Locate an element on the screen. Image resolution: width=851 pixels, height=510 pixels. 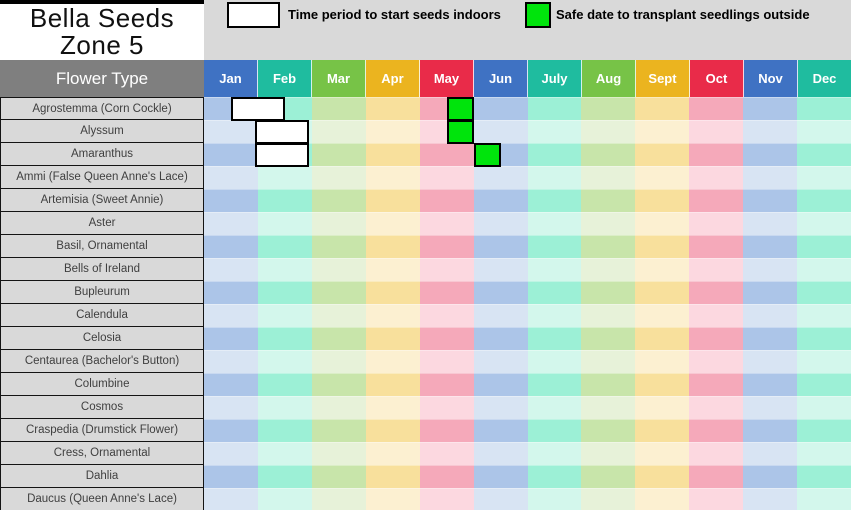
row-label: Bupleurum is located at coordinates (102, 292).